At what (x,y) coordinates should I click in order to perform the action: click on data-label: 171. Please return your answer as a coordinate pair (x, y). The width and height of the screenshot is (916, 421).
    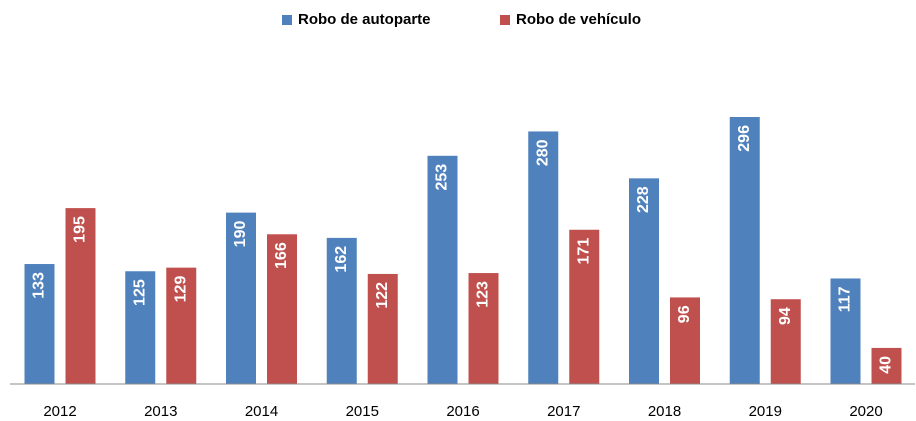
    Looking at the image, I should click on (583, 251).